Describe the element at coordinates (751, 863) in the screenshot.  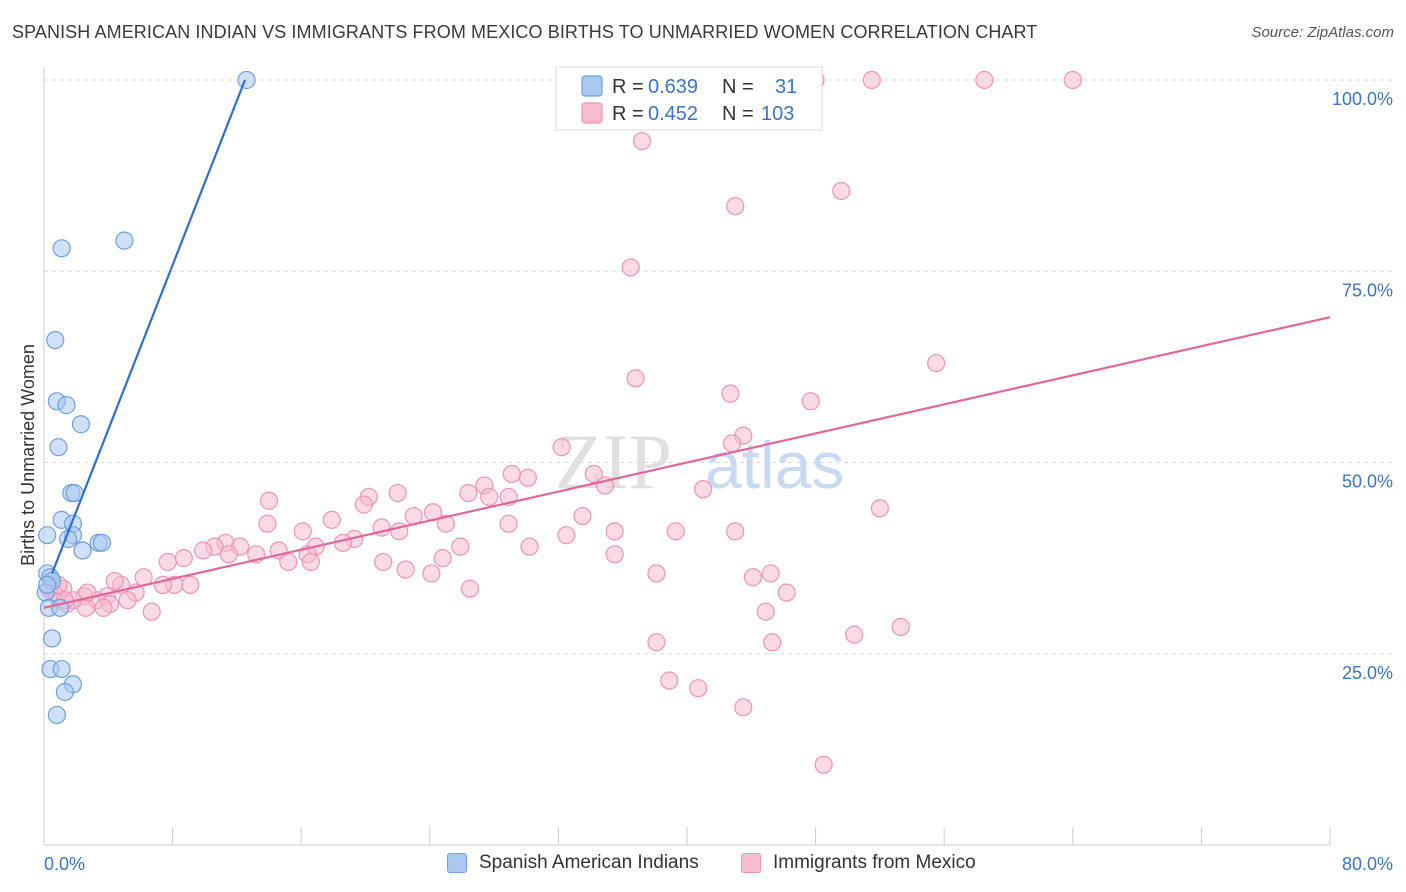
I see `legend-swatch-immigrants-from-mexico` at that location.